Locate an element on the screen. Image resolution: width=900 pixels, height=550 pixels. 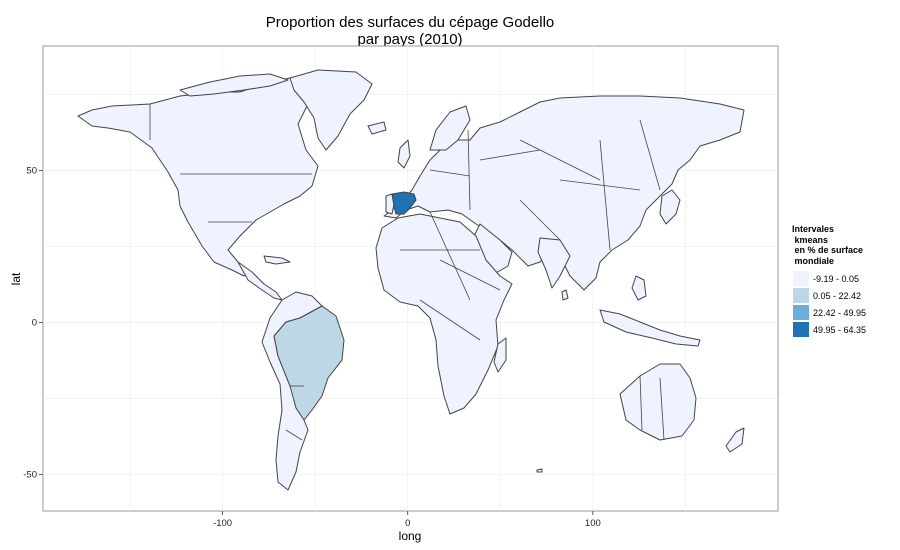
legend-label: 22.42 - 49.95 is located at coordinates (840, 312).